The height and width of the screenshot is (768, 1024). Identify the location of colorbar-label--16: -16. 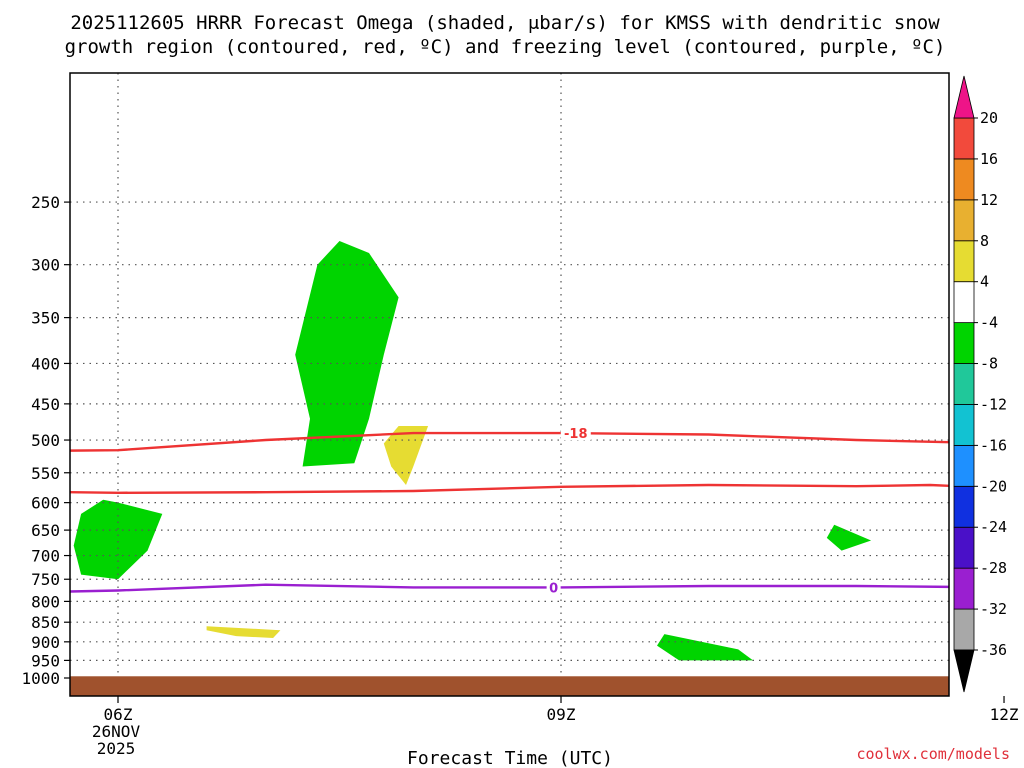
(993, 445).